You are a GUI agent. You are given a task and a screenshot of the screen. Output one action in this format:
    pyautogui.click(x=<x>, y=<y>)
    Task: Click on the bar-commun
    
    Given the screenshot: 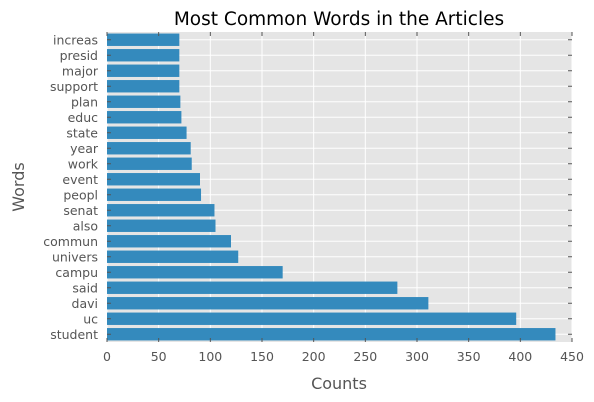 What is the action you would take?
    pyautogui.click(x=169, y=241)
    